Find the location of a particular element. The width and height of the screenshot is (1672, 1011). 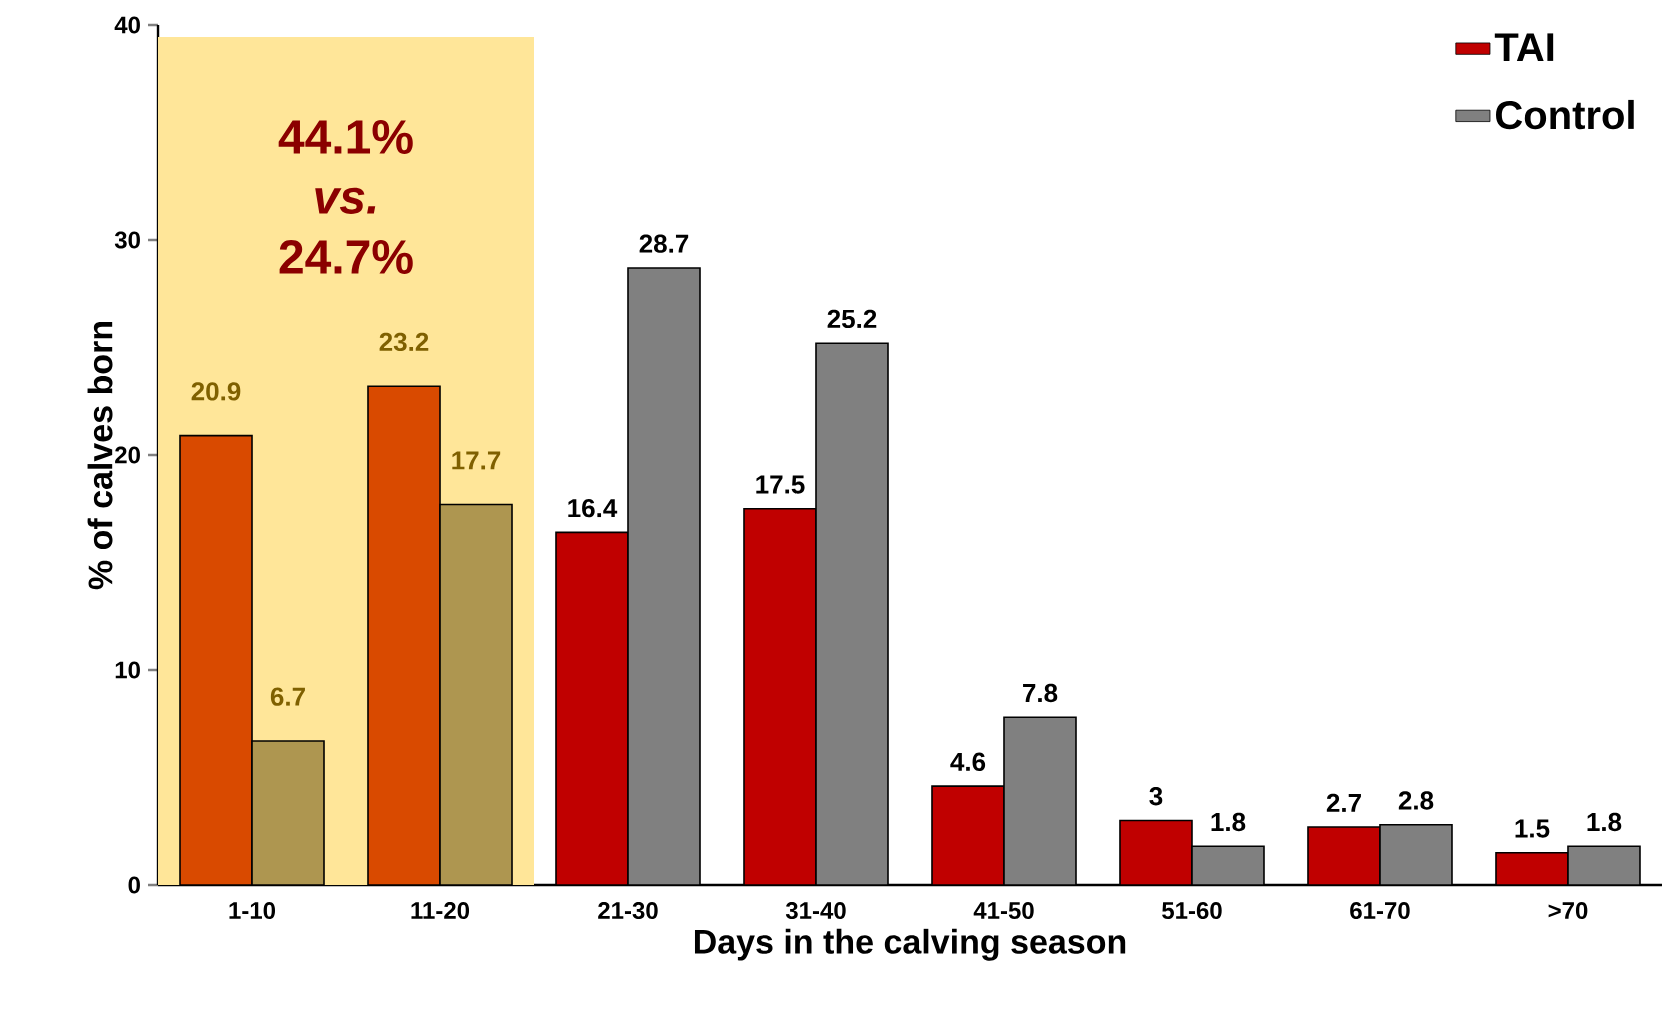

data-label: 7.8 is located at coordinates (1040, 693).